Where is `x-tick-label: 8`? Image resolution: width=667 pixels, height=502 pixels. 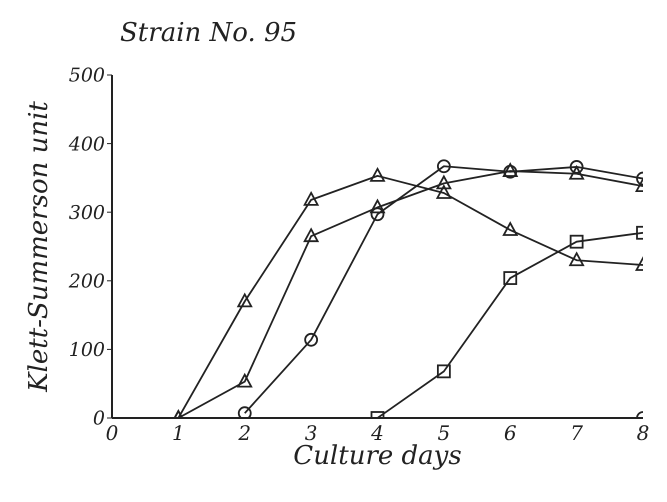 x-tick-label: 8 is located at coordinates (643, 433).